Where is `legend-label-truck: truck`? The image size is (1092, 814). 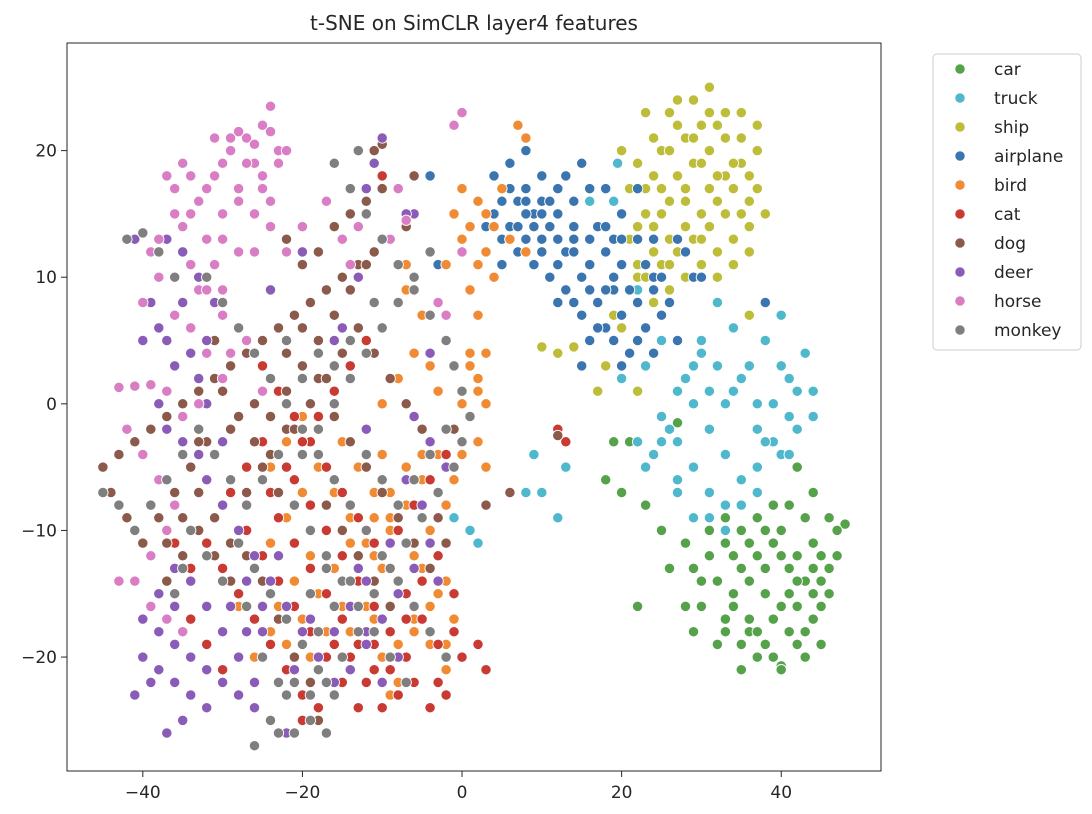
legend-label-truck: truck is located at coordinates (1016, 99).